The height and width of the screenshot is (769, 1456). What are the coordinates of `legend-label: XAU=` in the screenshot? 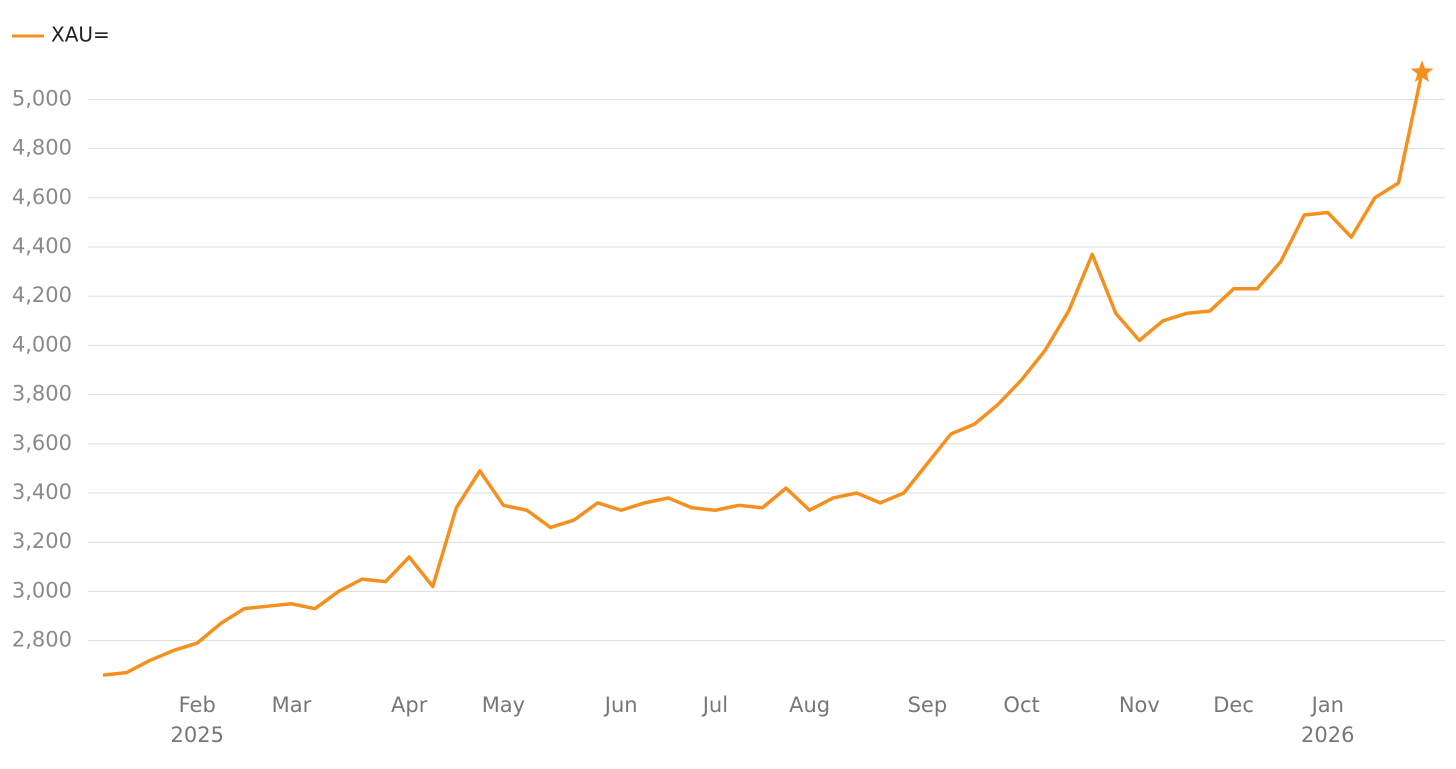 It's located at (80, 35).